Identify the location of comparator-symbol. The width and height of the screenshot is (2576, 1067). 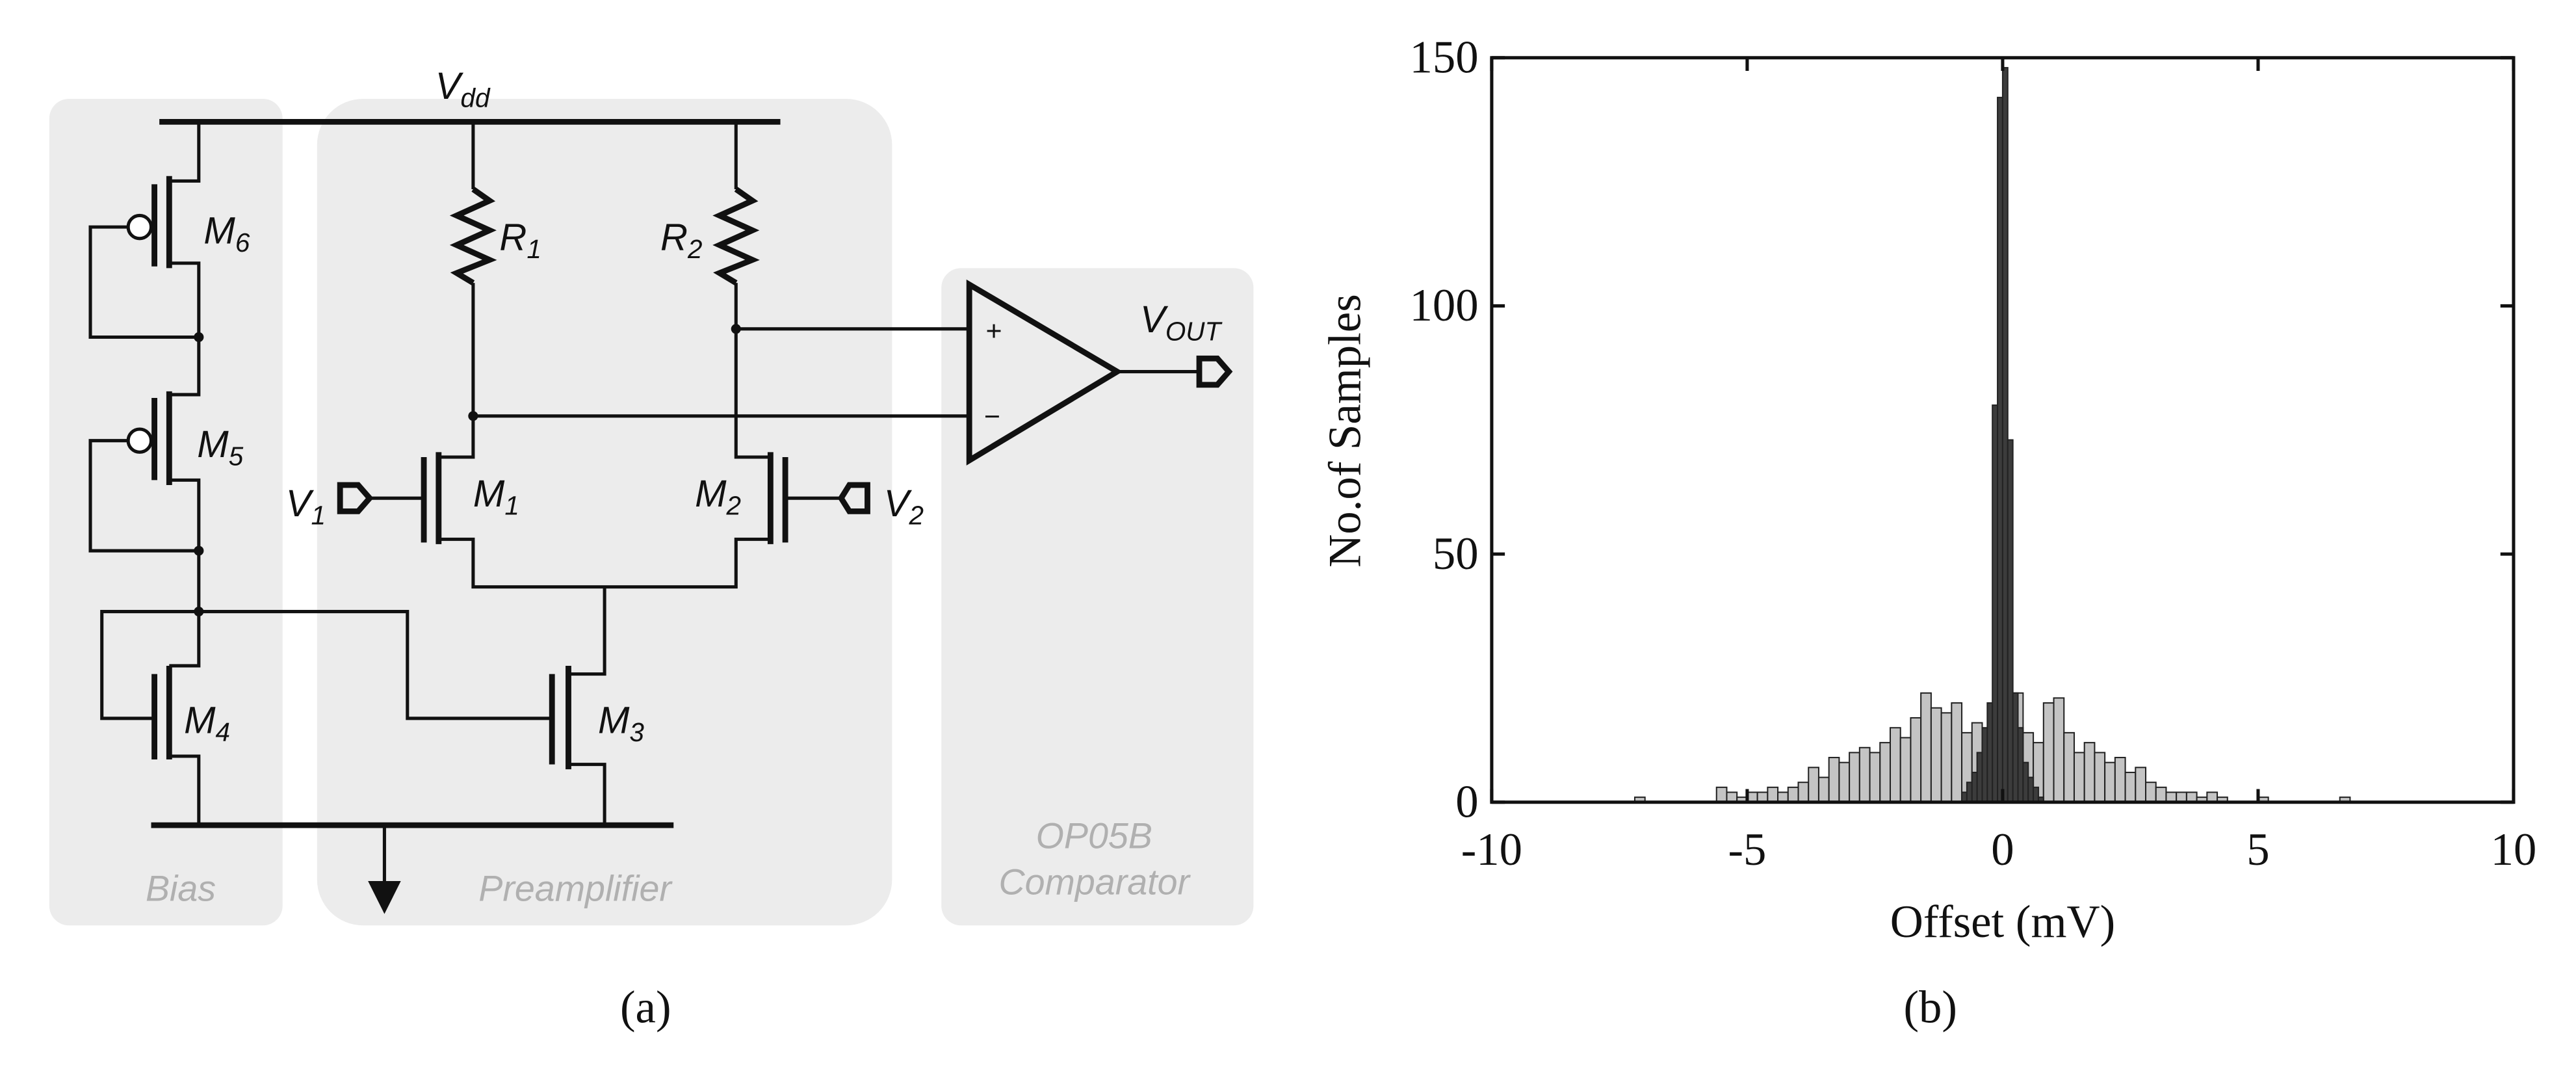
(1044, 372).